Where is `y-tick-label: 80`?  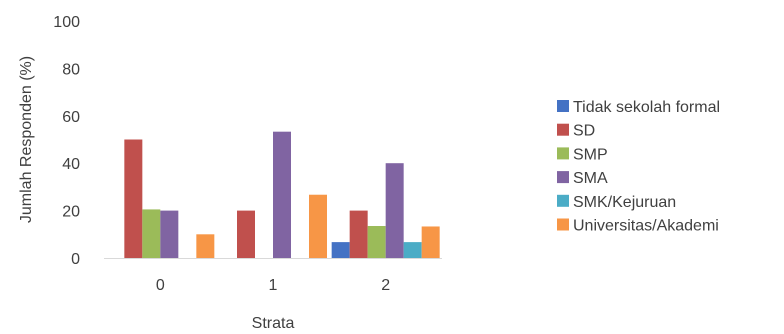 y-tick-label: 80 is located at coordinates (71, 69).